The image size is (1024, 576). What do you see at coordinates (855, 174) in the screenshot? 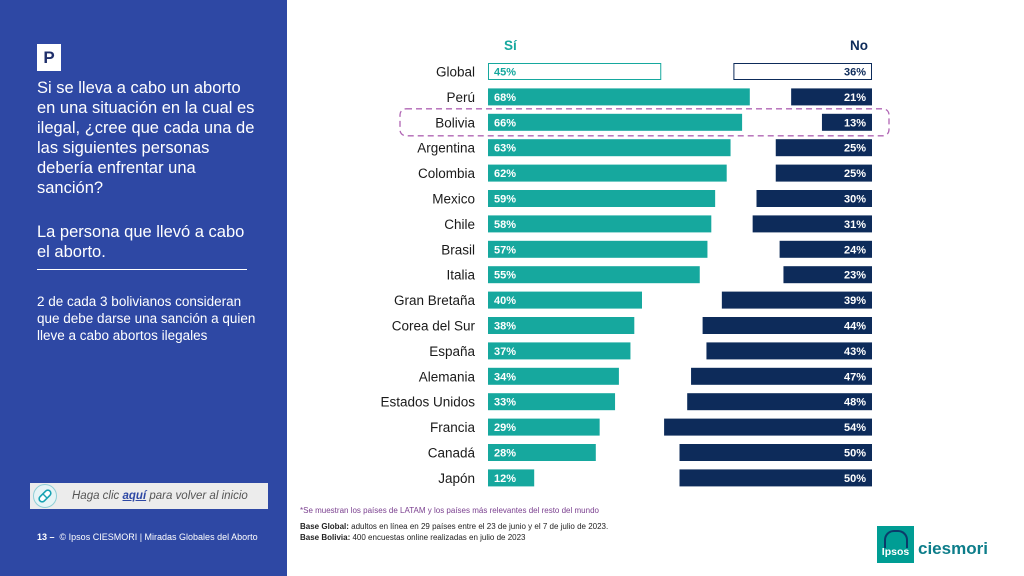
I see `no-value-colombia: 25%` at bounding box center [855, 174].